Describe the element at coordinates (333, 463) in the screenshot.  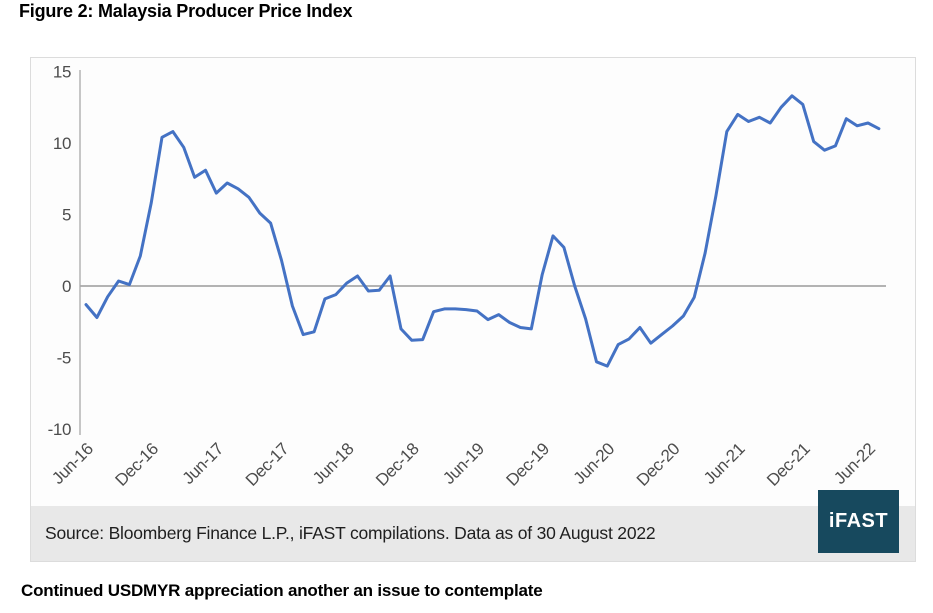
I see `svg-text: Jun-18` at that location.